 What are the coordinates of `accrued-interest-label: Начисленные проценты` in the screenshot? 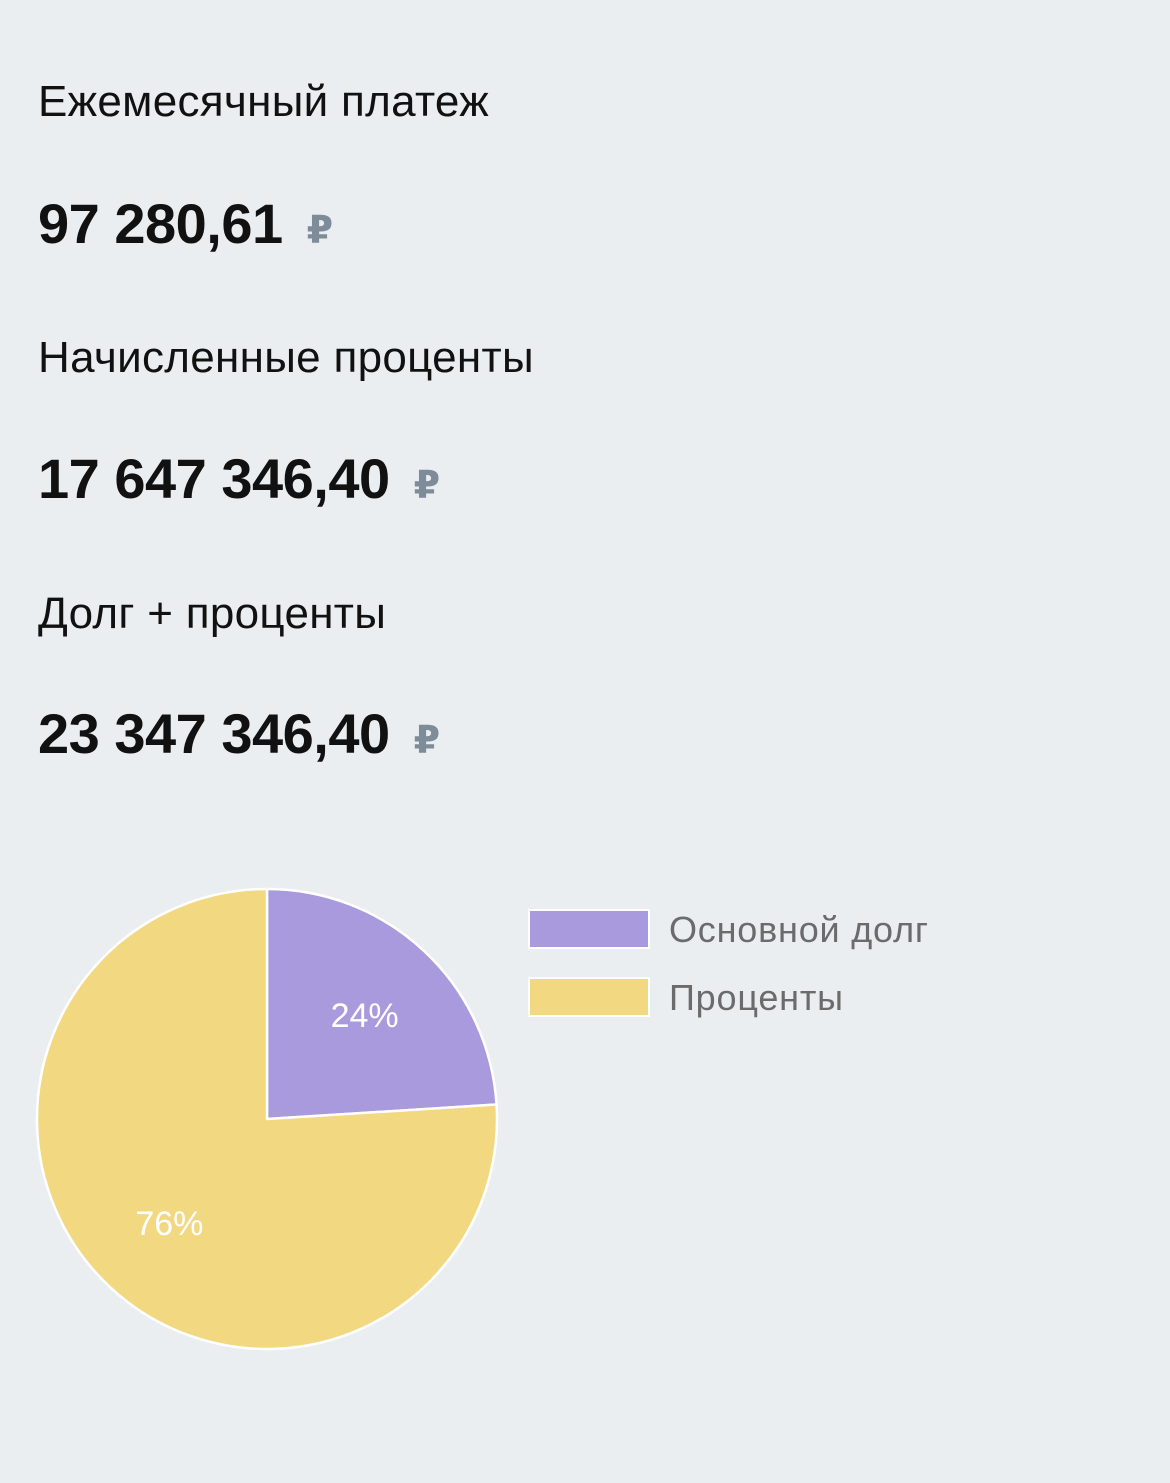 It's located at (286, 357).